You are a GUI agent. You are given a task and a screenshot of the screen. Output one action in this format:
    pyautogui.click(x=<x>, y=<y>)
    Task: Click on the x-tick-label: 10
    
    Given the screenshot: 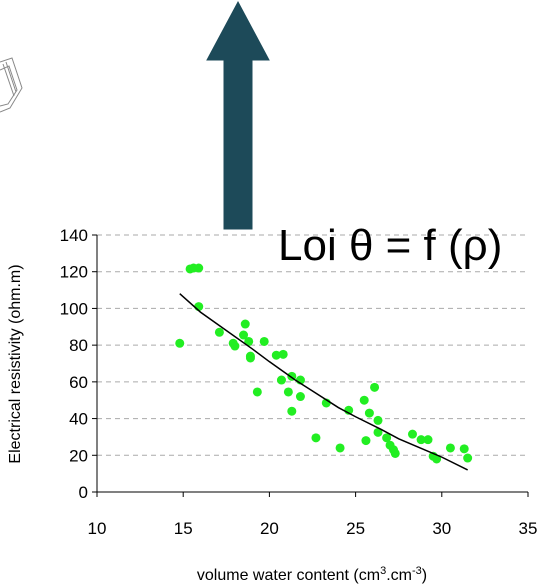 What is the action you would take?
    pyautogui.click(x=97, y=528)
    